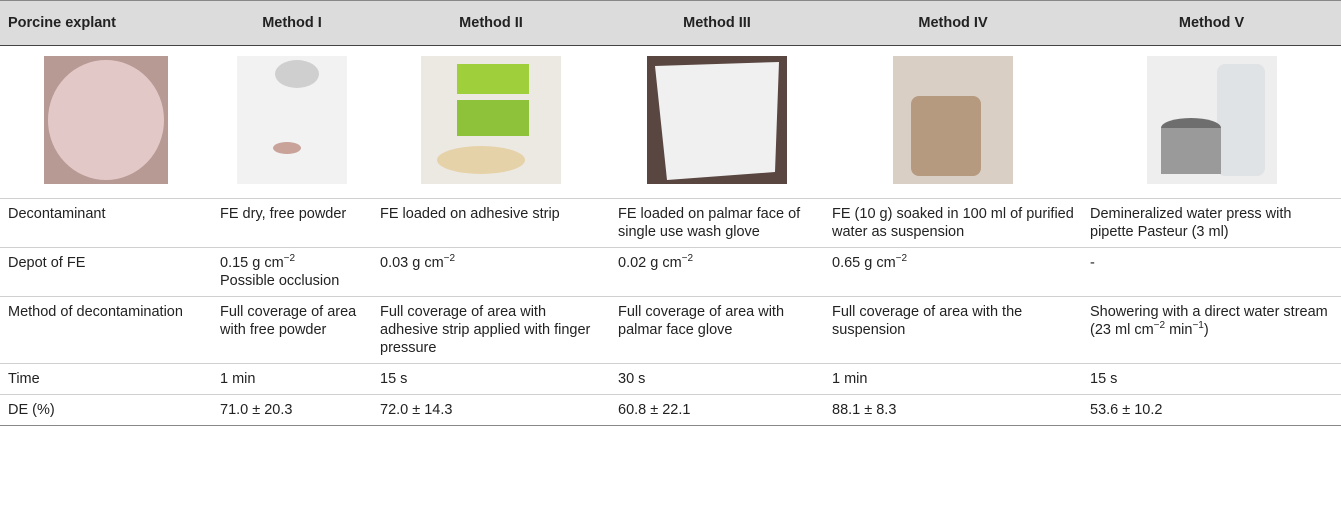  I want to click on cell-text: 0.02 g cm, so click(650, 263).